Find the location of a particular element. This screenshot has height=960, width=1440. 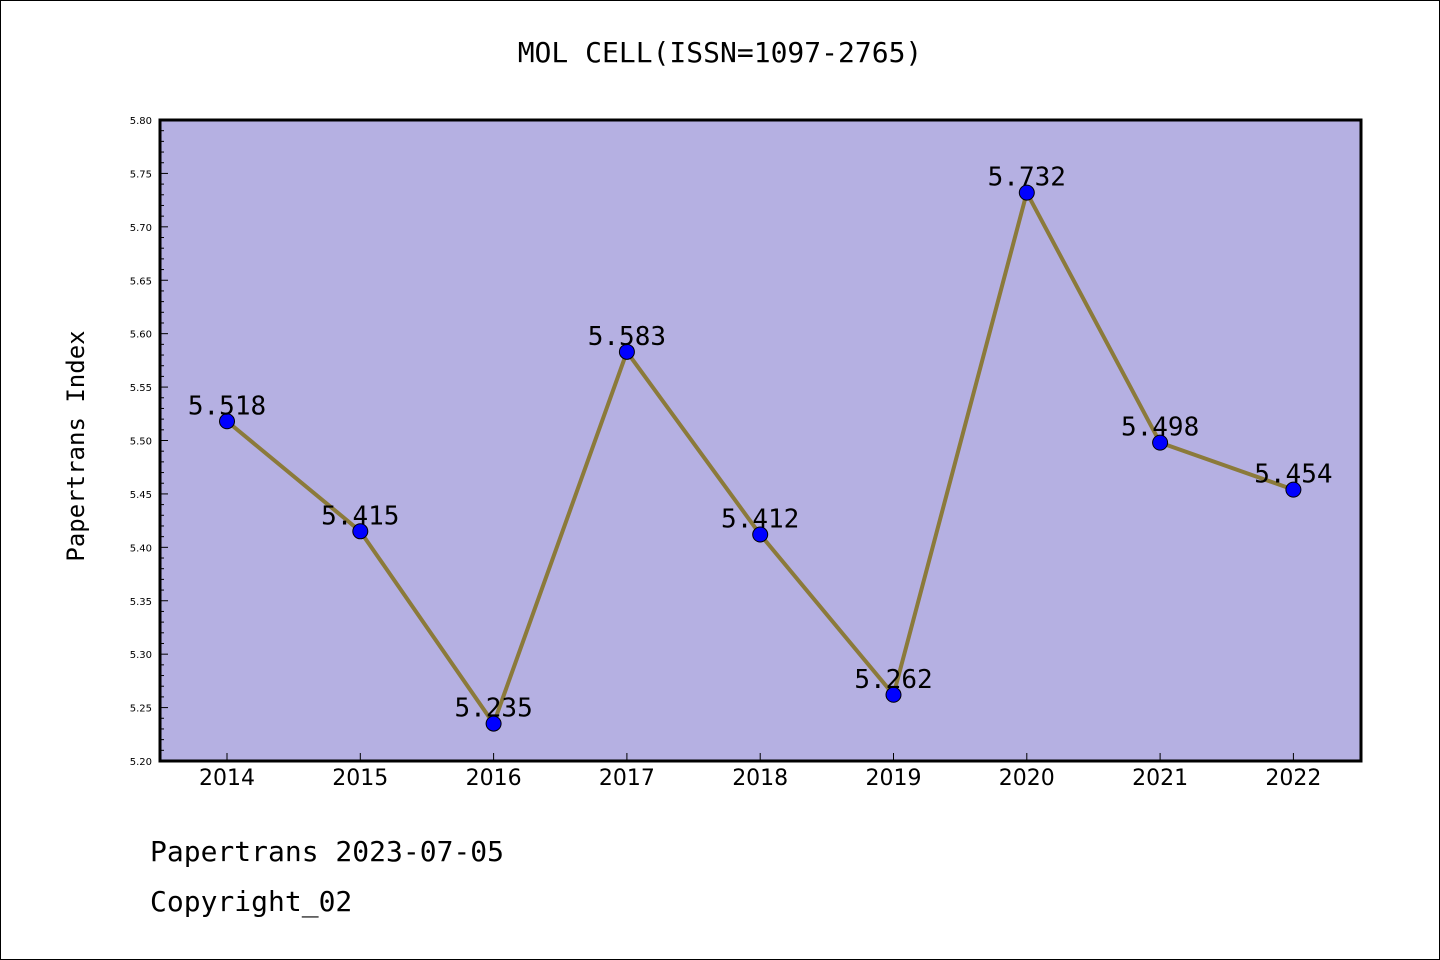

x-axis-ticks: 2014 2015 2016 2017 2018 2019 2020 2021 2022 is located at coordinates (760, 772).